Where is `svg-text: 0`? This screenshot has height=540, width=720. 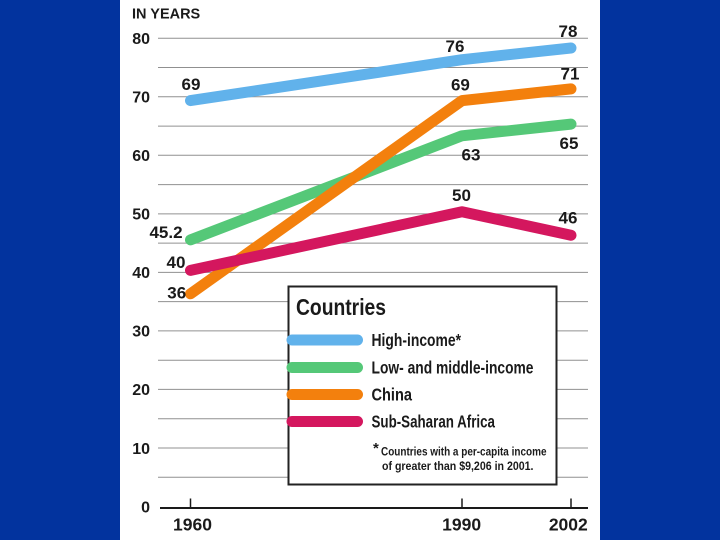
svg-text: 0 is located at coordinates (145, 507).